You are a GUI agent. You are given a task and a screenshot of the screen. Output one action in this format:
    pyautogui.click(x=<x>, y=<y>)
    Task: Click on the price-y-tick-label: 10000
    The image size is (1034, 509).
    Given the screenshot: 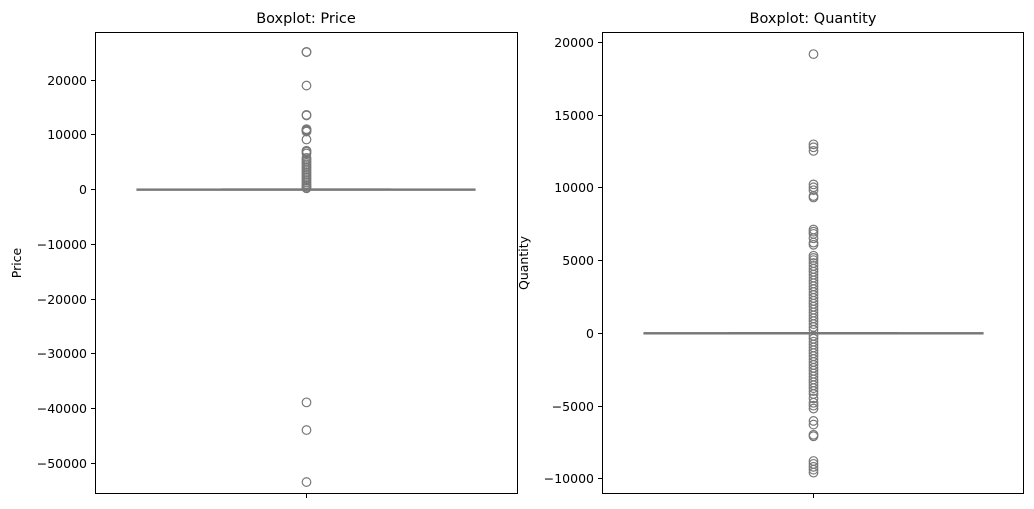 What is the action you would take?
    pyautogui.click(x=67, y=134)
    